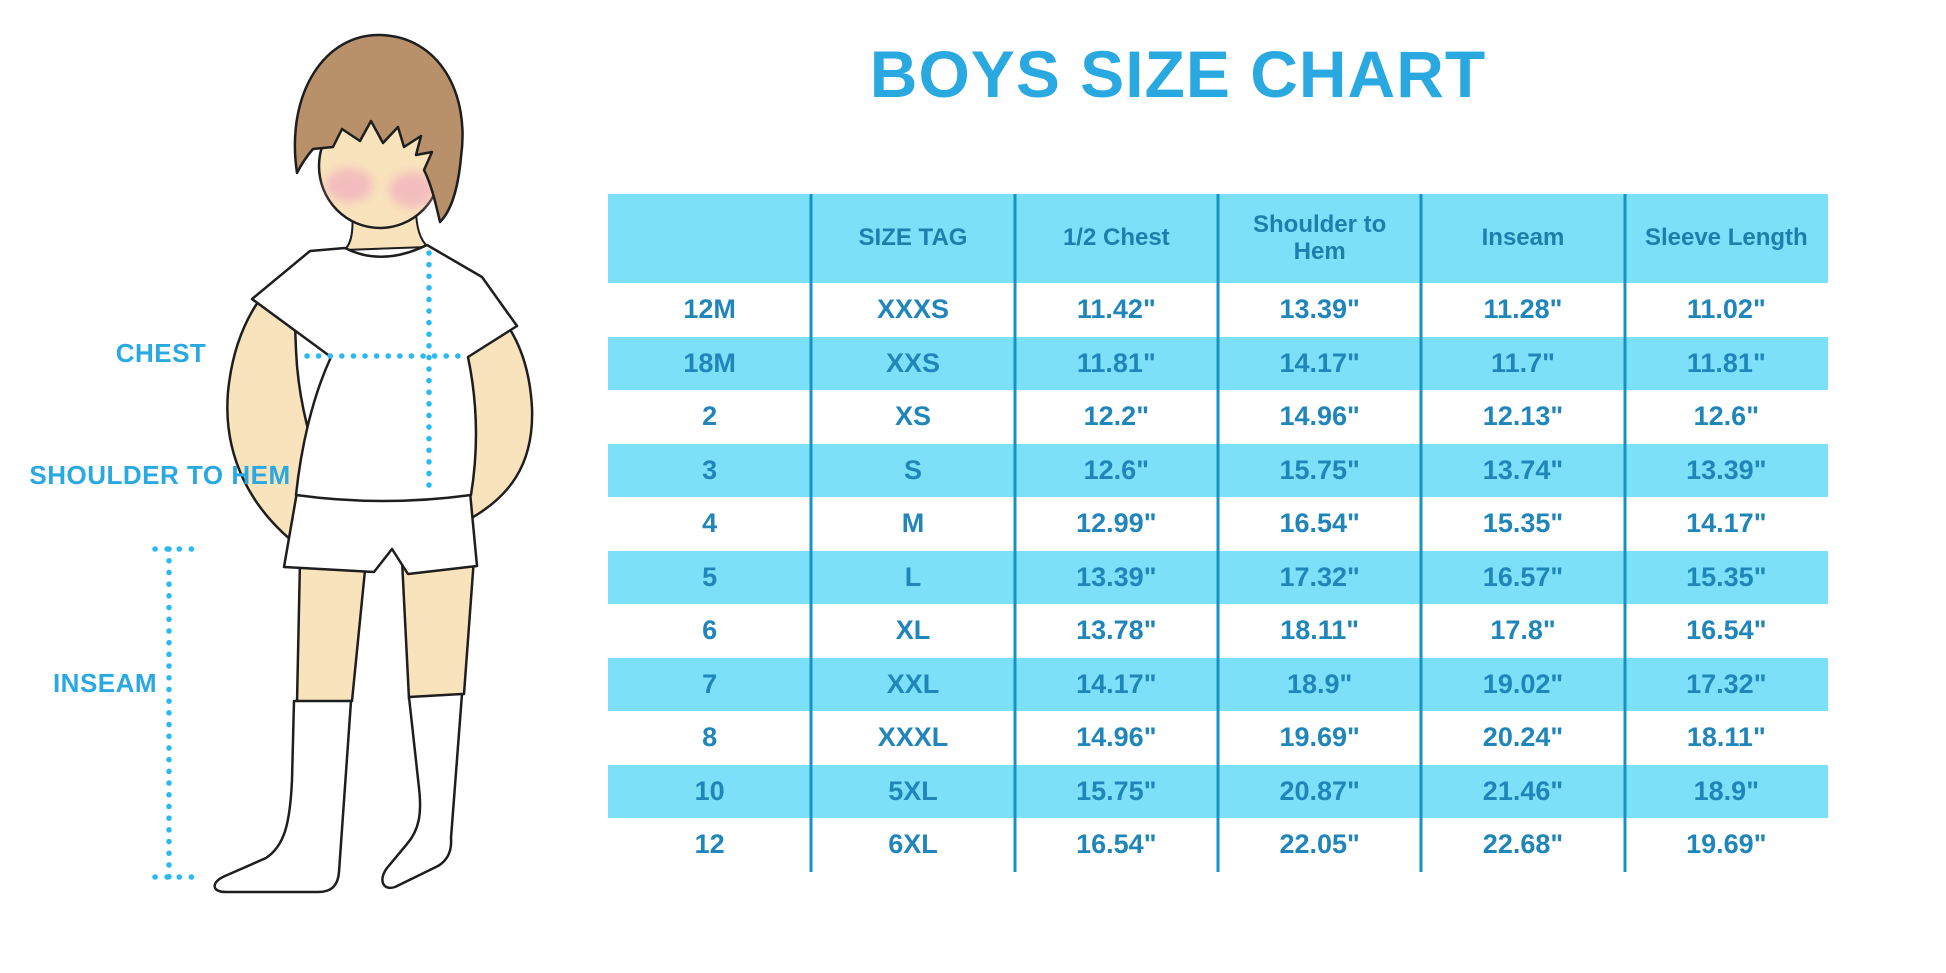  What do you see at coordinates (710, 469) in the screenshot?
I see `table-cell: 3` at bounding box center [710, 469].